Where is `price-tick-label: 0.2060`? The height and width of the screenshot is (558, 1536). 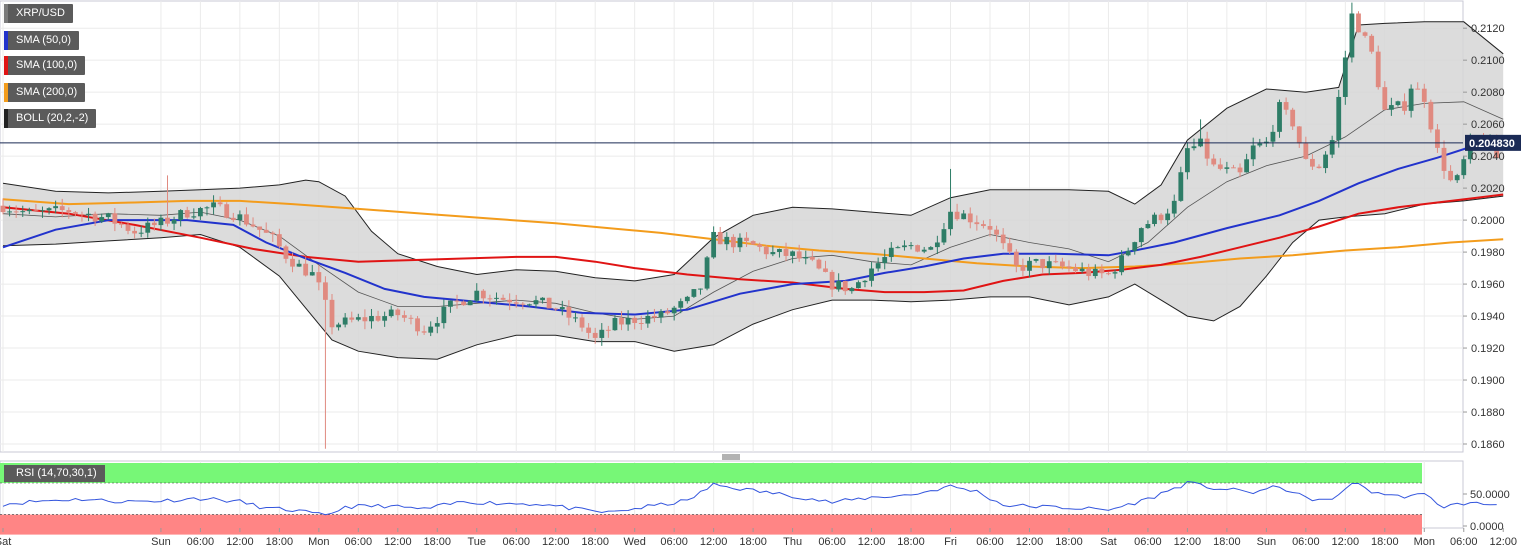 price-tick-label: 0.2060 is located at coordinates (1488, 125).